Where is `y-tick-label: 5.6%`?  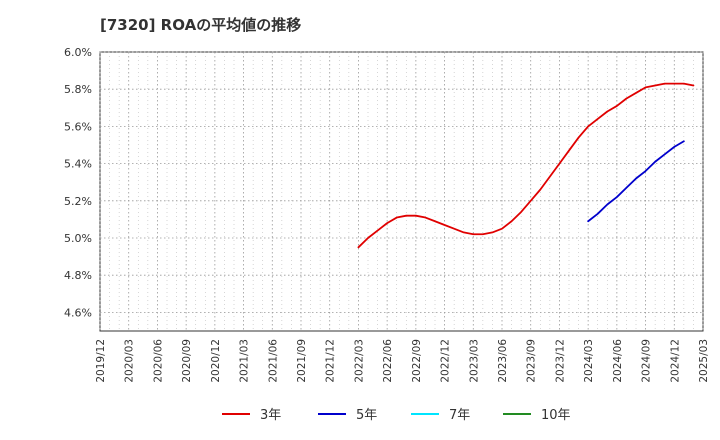
y-tick-label: 5.6% is located at coordinates (78, 126).